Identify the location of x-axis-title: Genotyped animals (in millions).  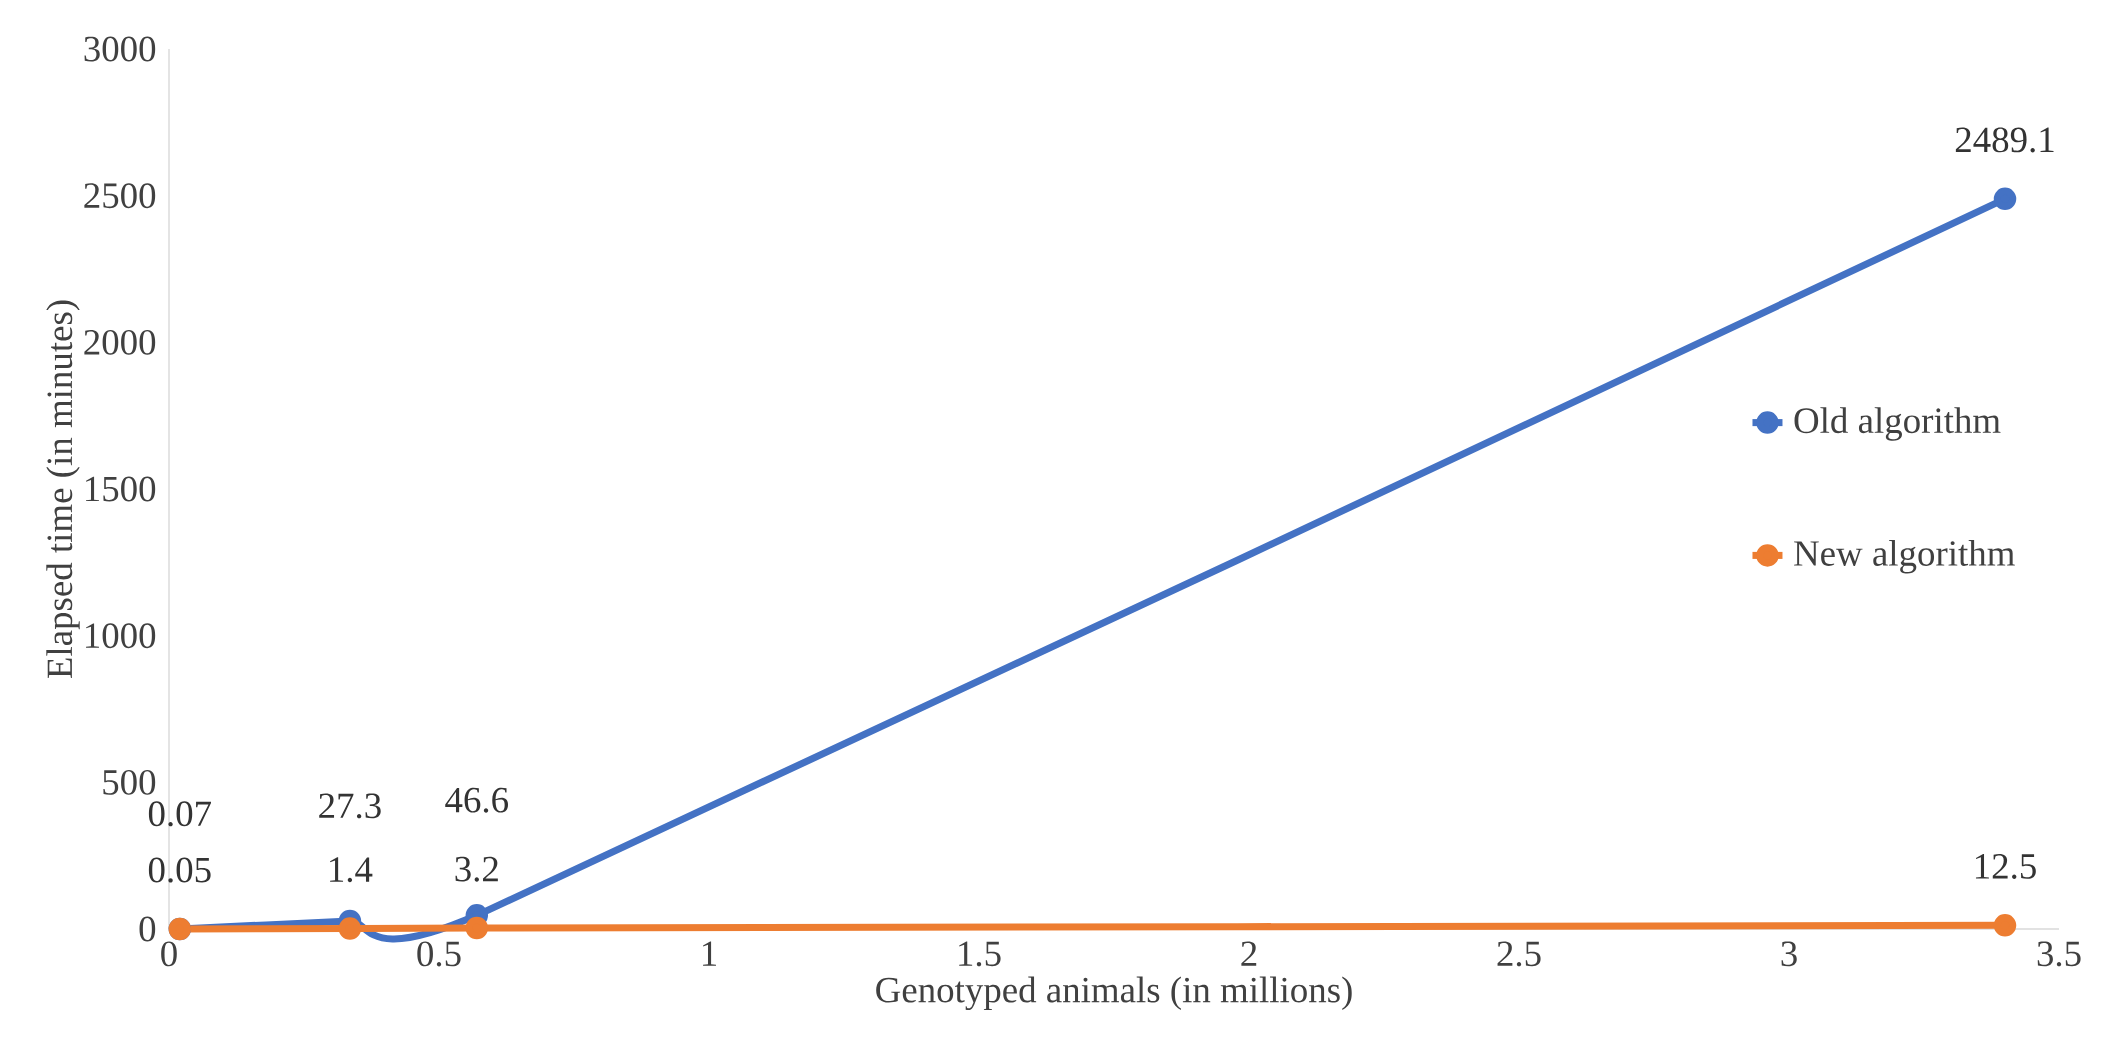
(1114, 993).